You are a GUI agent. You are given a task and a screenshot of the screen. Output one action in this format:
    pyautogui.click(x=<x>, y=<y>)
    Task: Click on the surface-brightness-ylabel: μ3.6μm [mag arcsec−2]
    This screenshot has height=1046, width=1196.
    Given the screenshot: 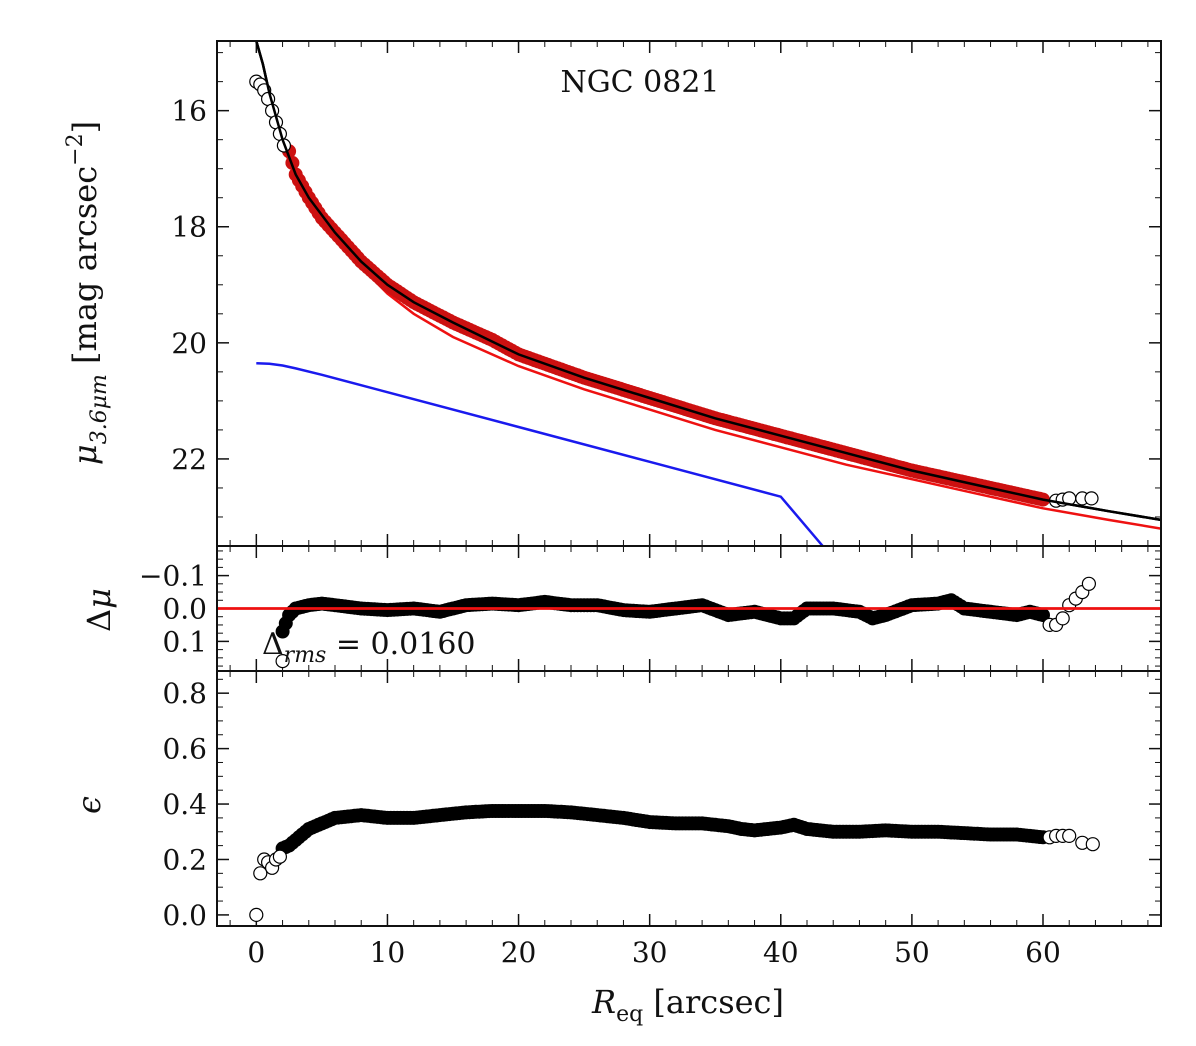 What is the action you would take?
    pyautogui.click(x=87, y=293)
    